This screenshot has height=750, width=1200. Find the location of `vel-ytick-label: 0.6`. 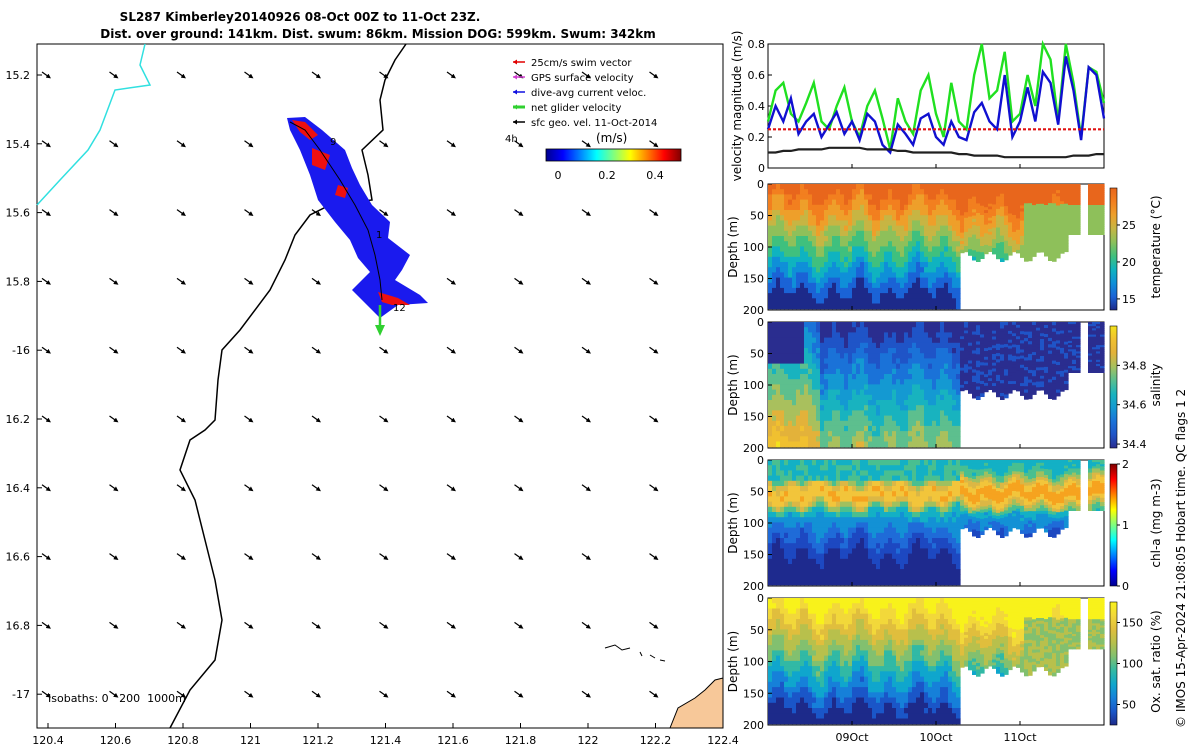

vel-ytick-label: 0.6 is located at coordinates (757, 75).